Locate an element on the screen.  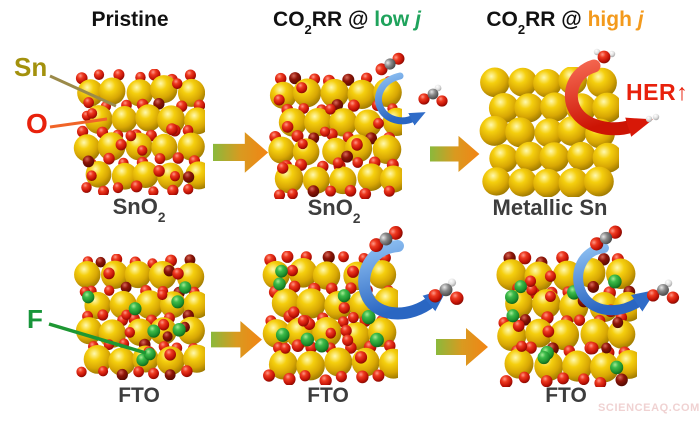
caption-fto-high-j: FTO is located at coordinates (566, 395).